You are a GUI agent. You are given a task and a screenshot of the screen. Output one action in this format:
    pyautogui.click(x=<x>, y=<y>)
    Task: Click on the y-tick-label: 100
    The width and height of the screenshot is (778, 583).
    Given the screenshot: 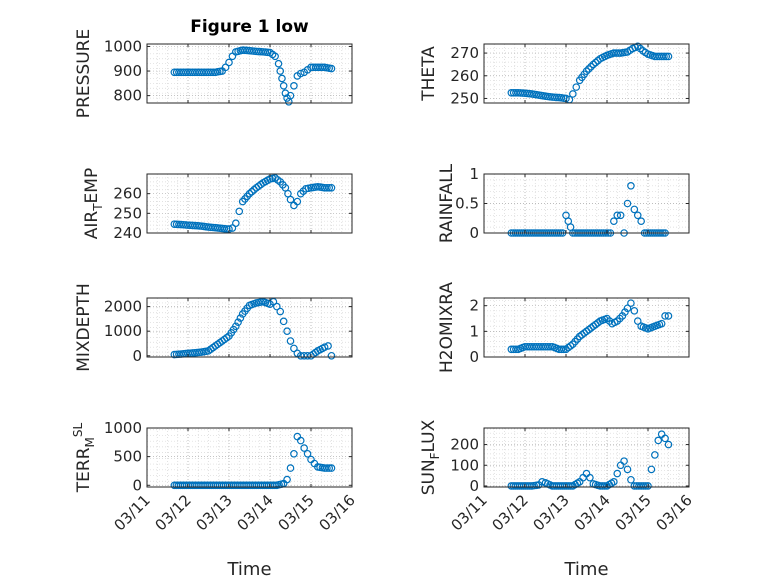 What is the action you would take?
    pyautogui.click(x=464, y=465)
    